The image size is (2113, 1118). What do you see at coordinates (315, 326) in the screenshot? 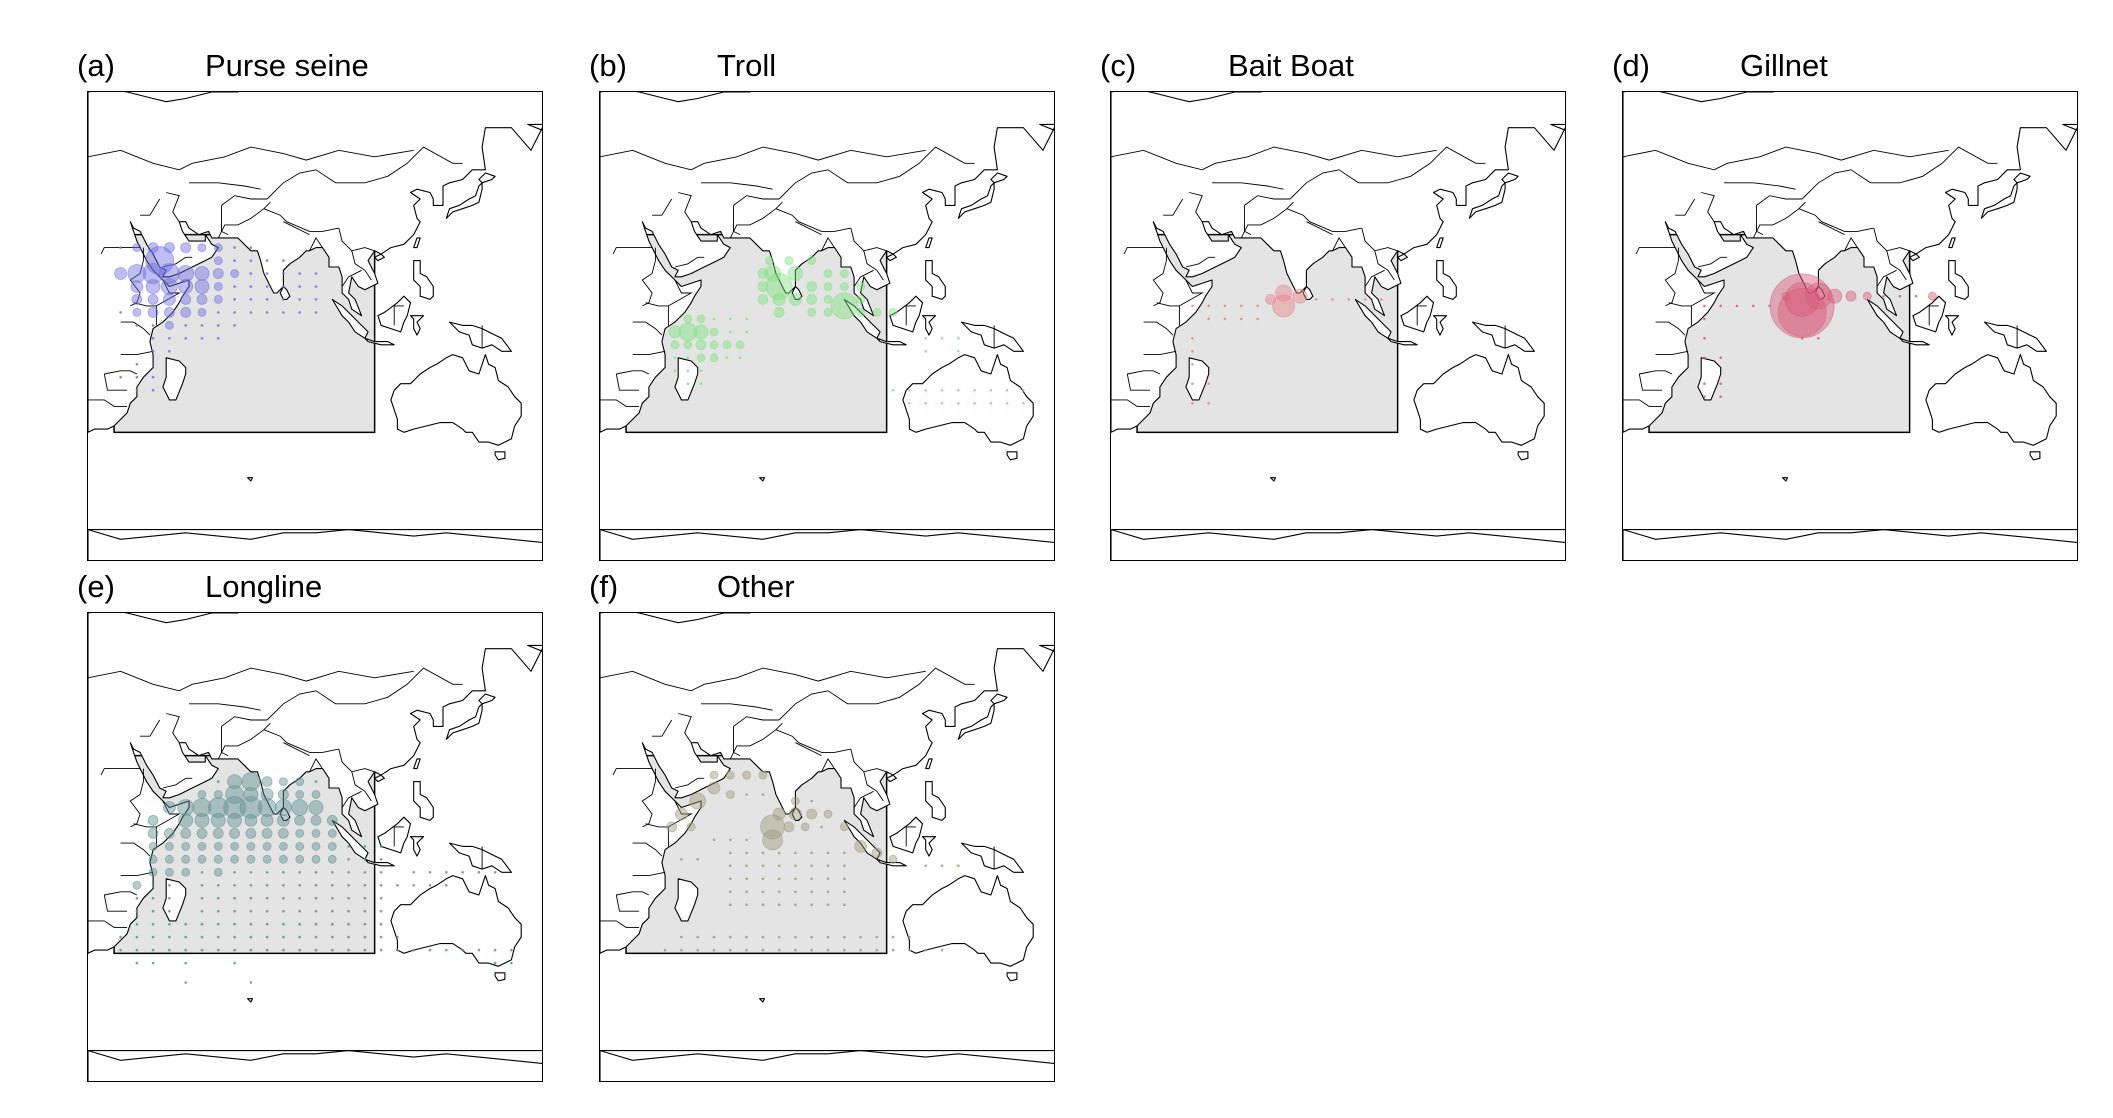
I see `map-svg-purse-seine` at bounding box center [315, 326].